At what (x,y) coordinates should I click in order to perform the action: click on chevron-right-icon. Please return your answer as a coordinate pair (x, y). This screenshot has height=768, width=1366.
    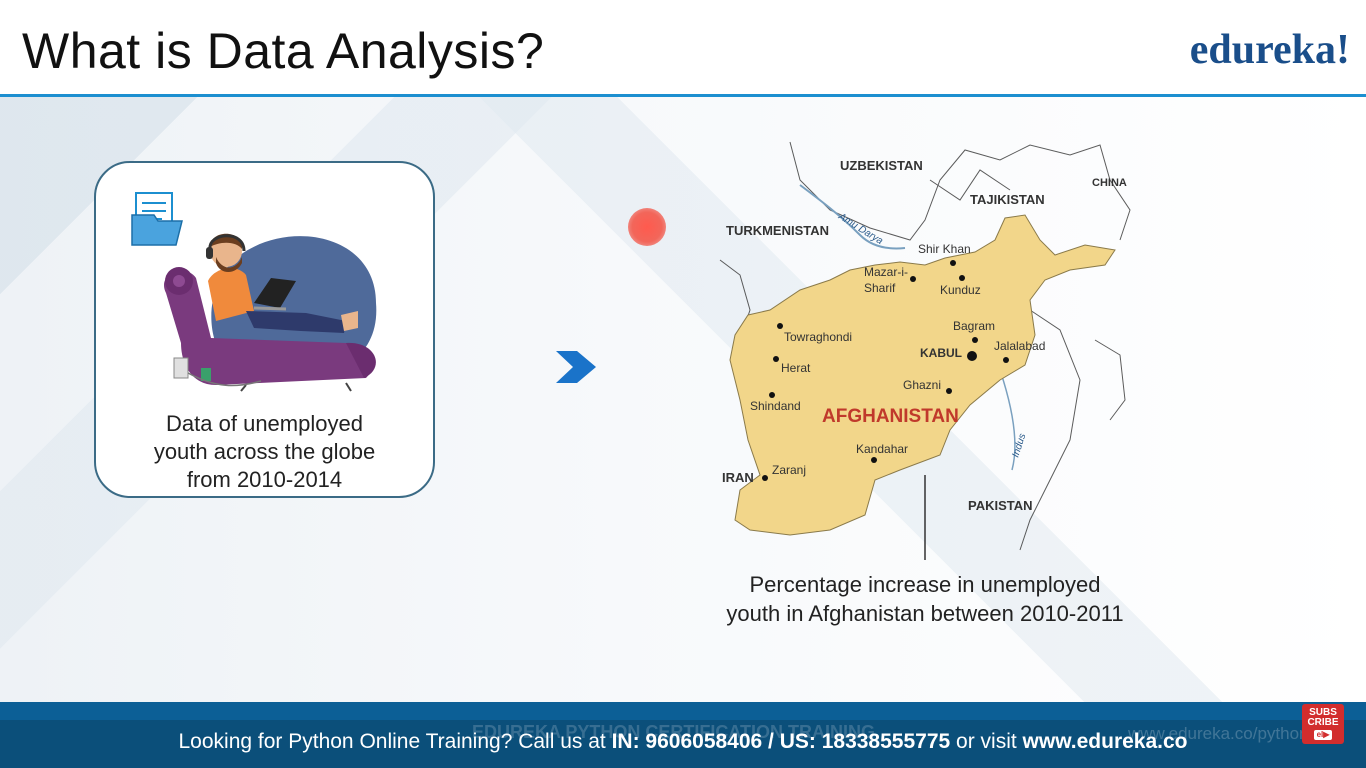
    Looking at the image, I should click on (576, 367).